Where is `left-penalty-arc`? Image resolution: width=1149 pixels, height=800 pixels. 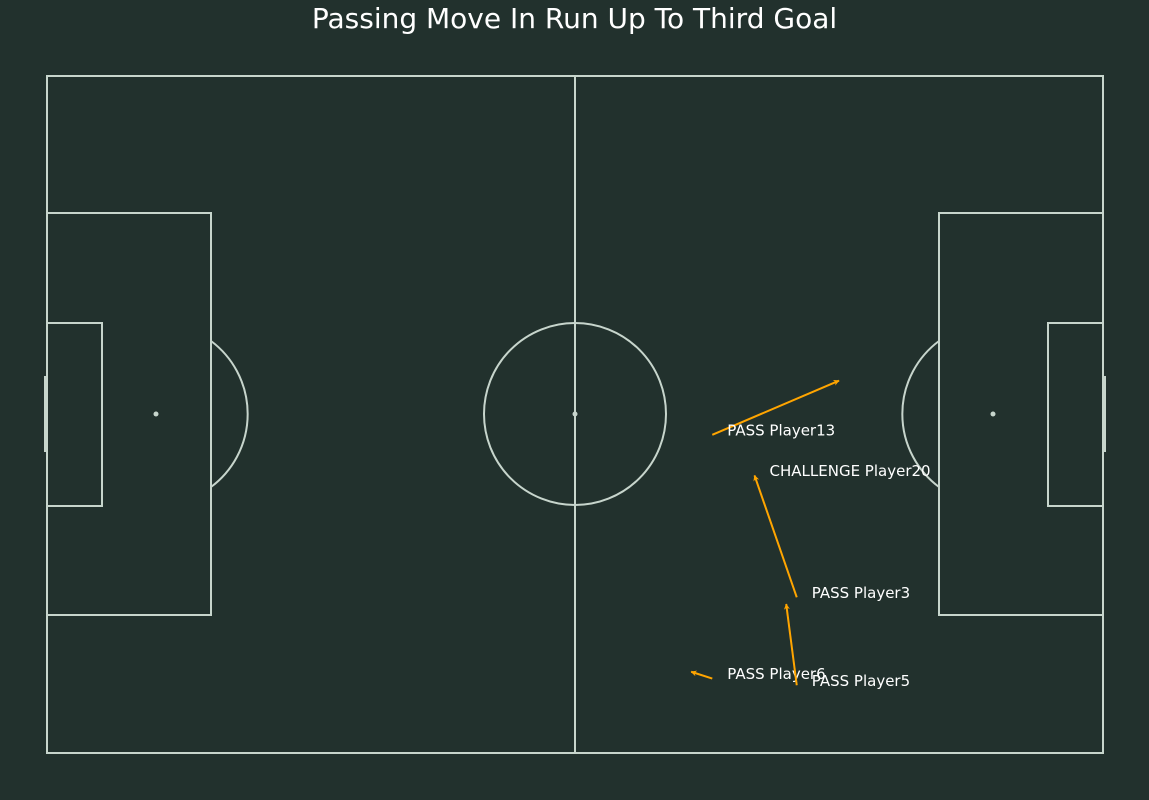 left-penalty-arc is located at coordinates (229, 414).